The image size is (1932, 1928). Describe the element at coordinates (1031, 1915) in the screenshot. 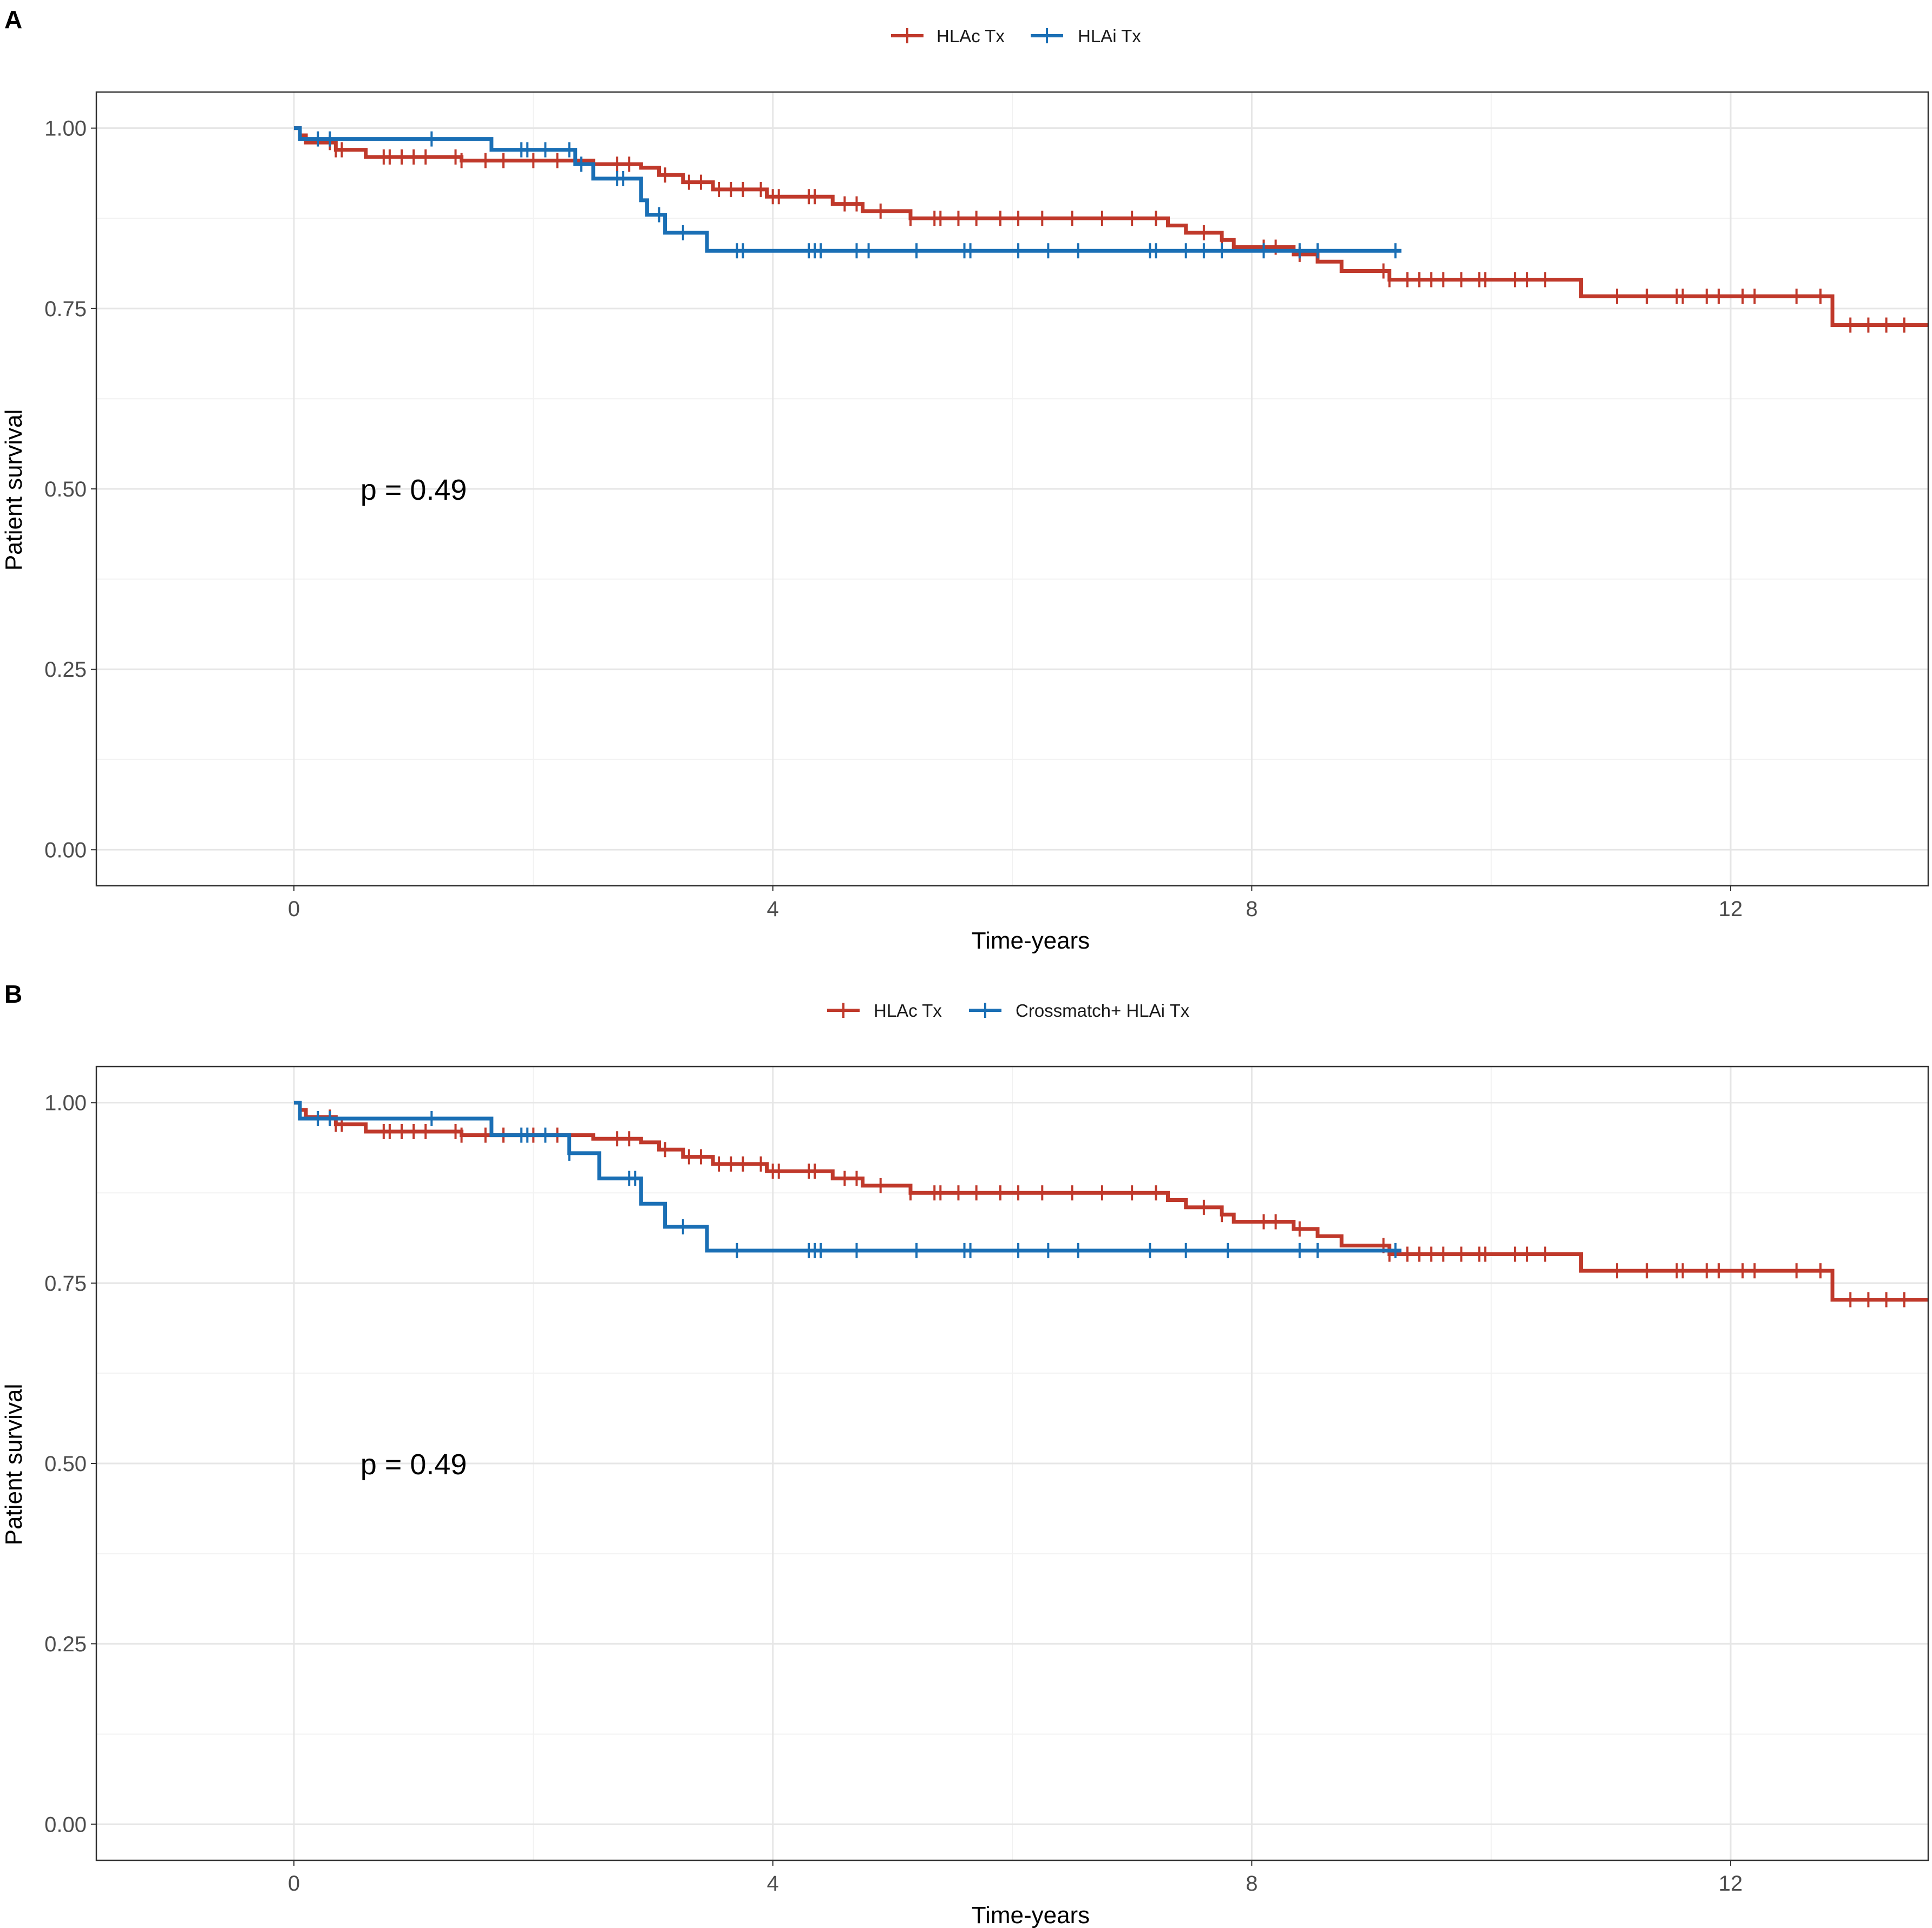

I see `x-axis-title-b: Time-years` at that location.